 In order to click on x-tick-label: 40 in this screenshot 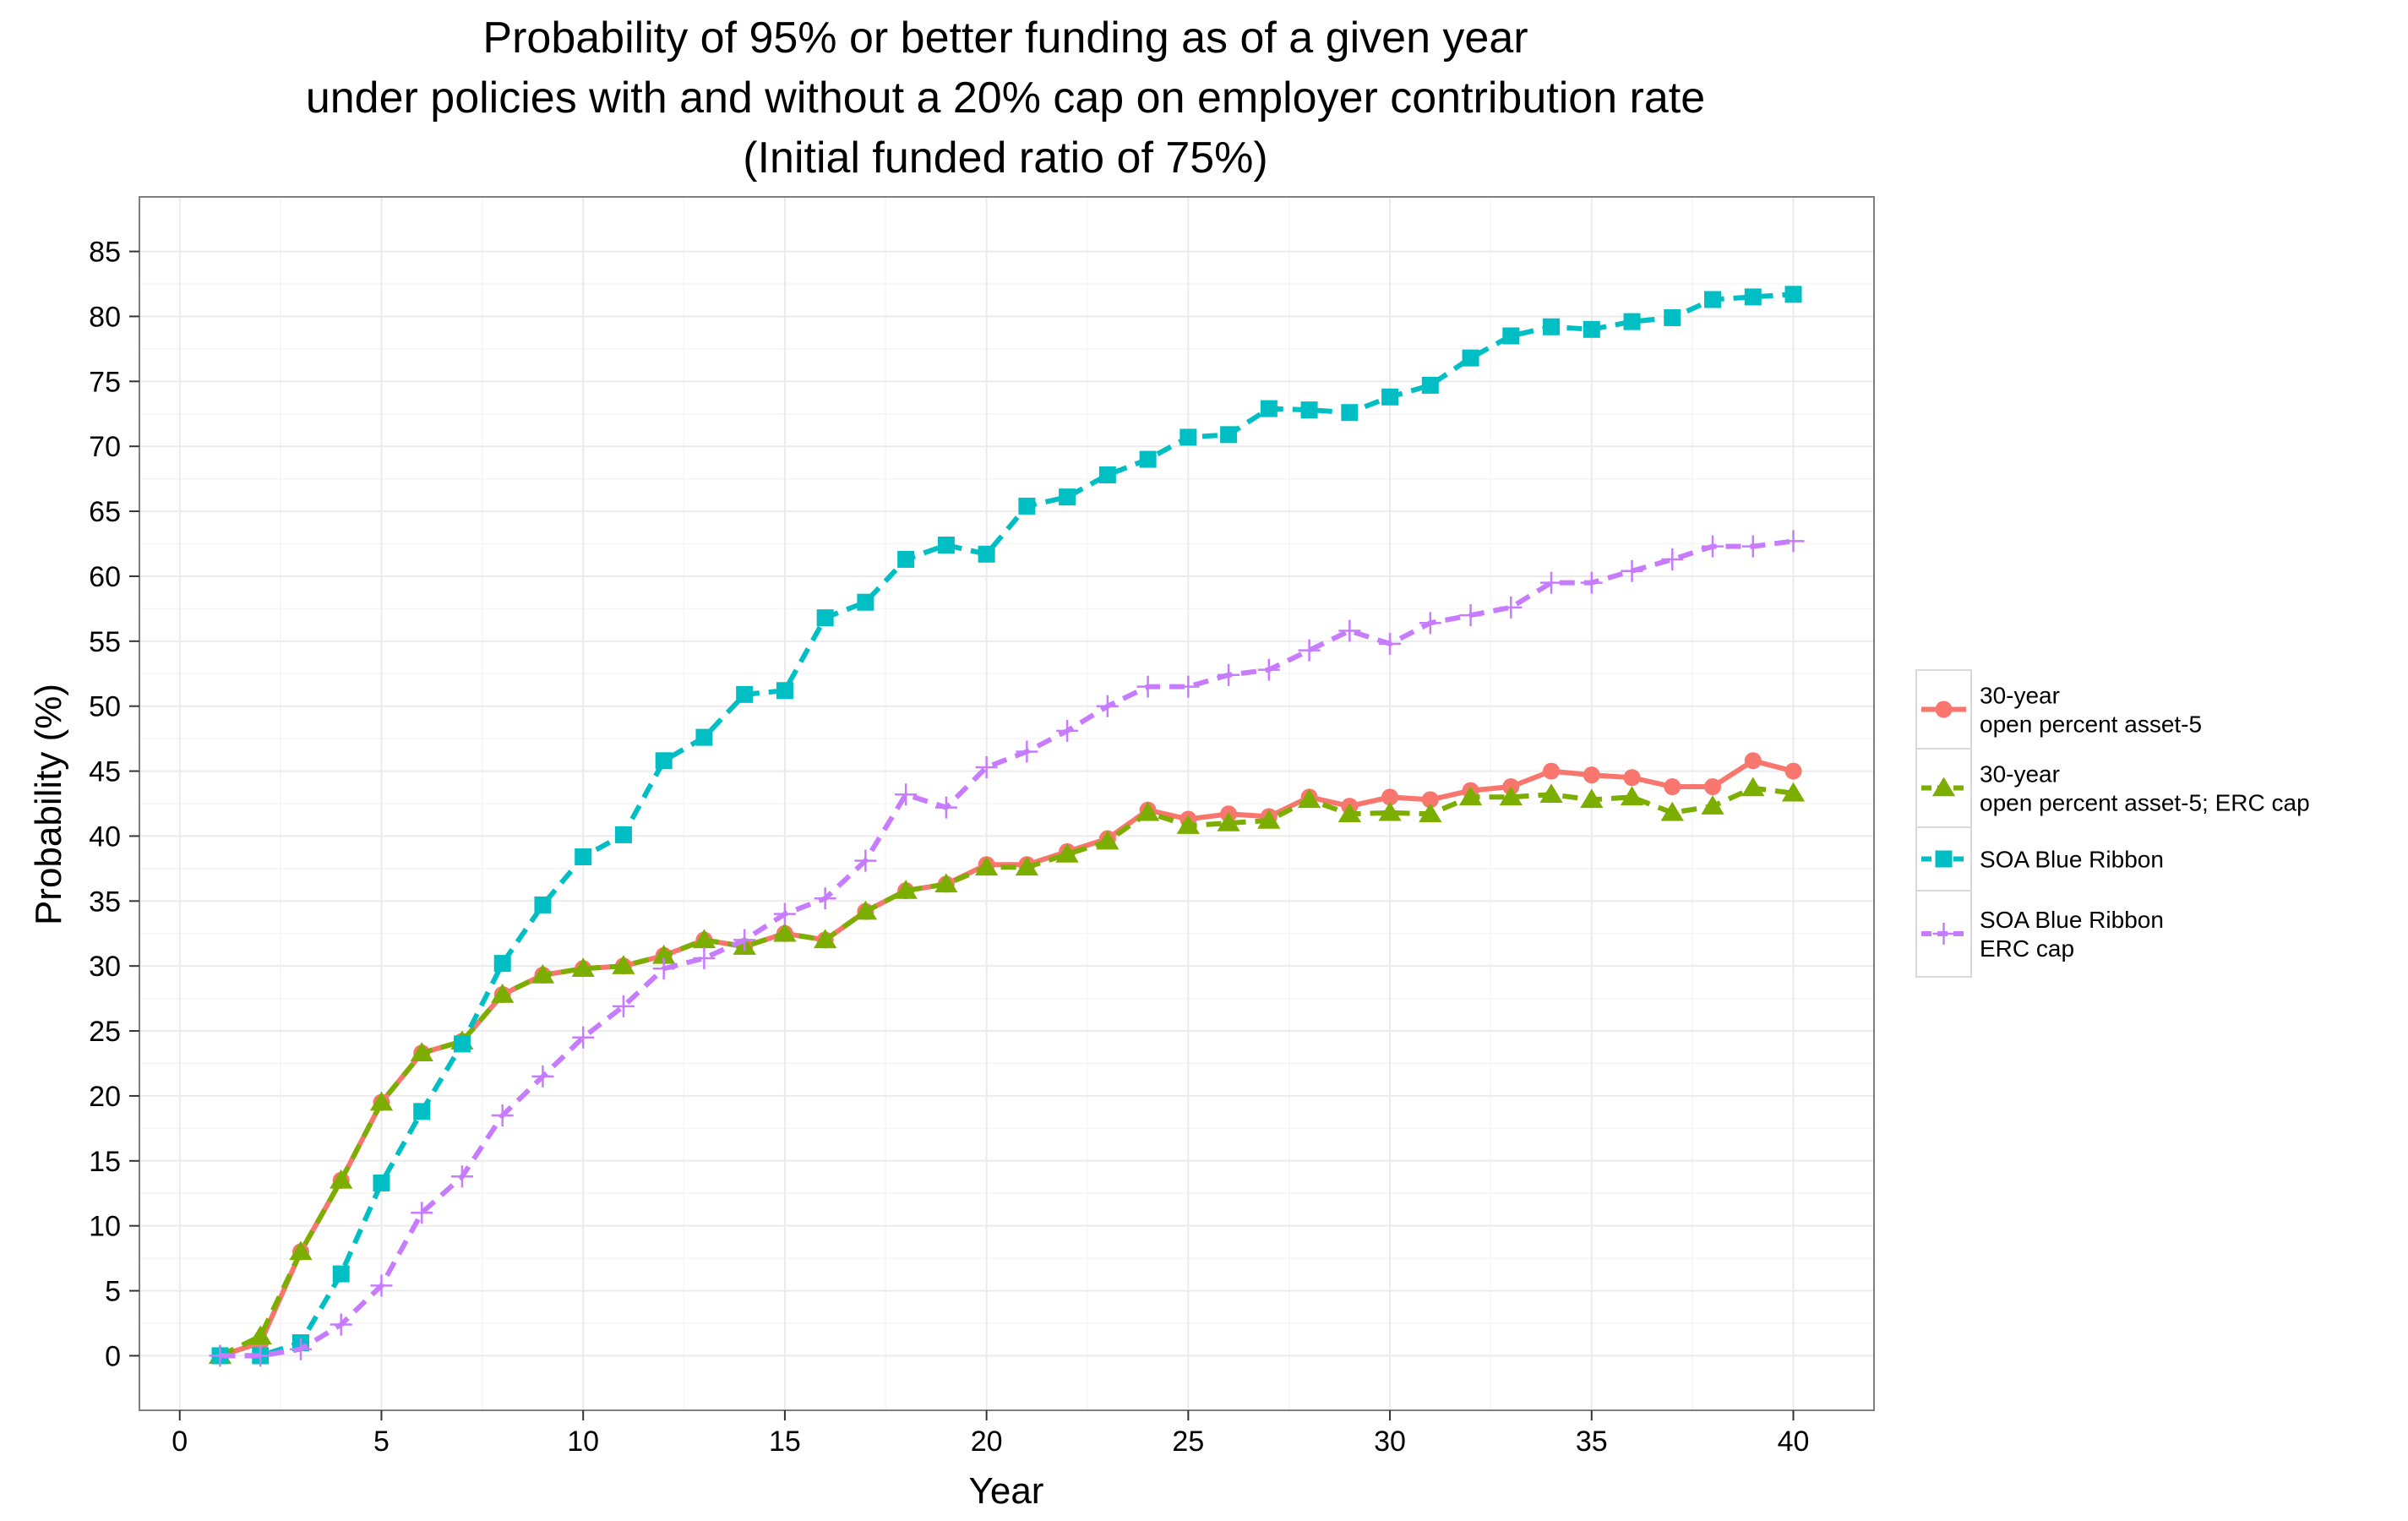, I will do `click(1794, 1442)`.